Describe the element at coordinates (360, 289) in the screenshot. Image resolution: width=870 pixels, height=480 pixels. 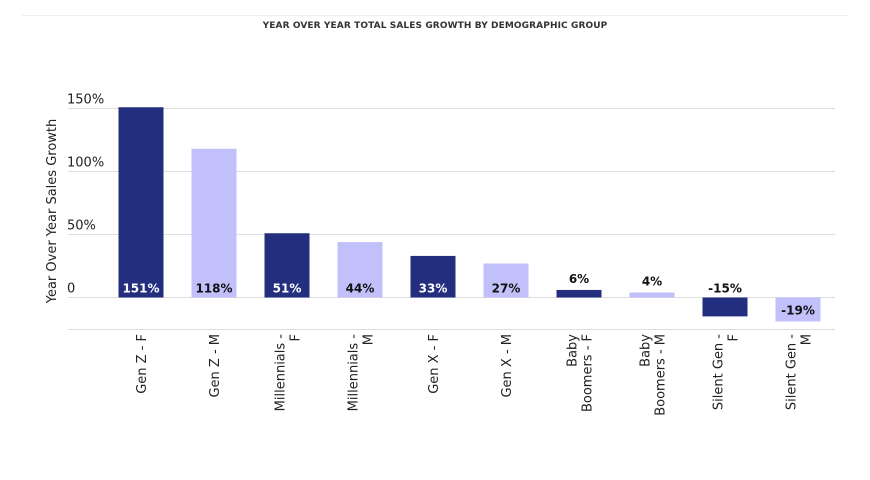
I see `data-label: 44%` at that location.